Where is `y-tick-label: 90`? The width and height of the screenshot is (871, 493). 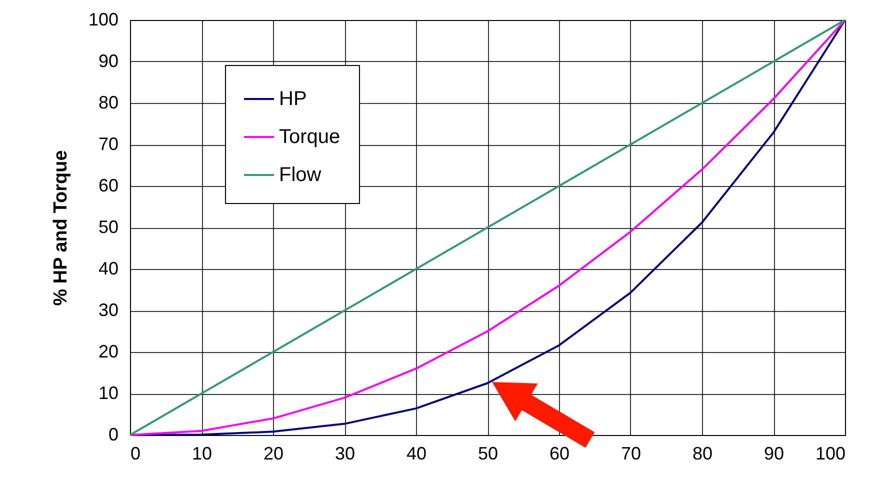
y-tick-label: 90 is located at coordinates (108, 61).